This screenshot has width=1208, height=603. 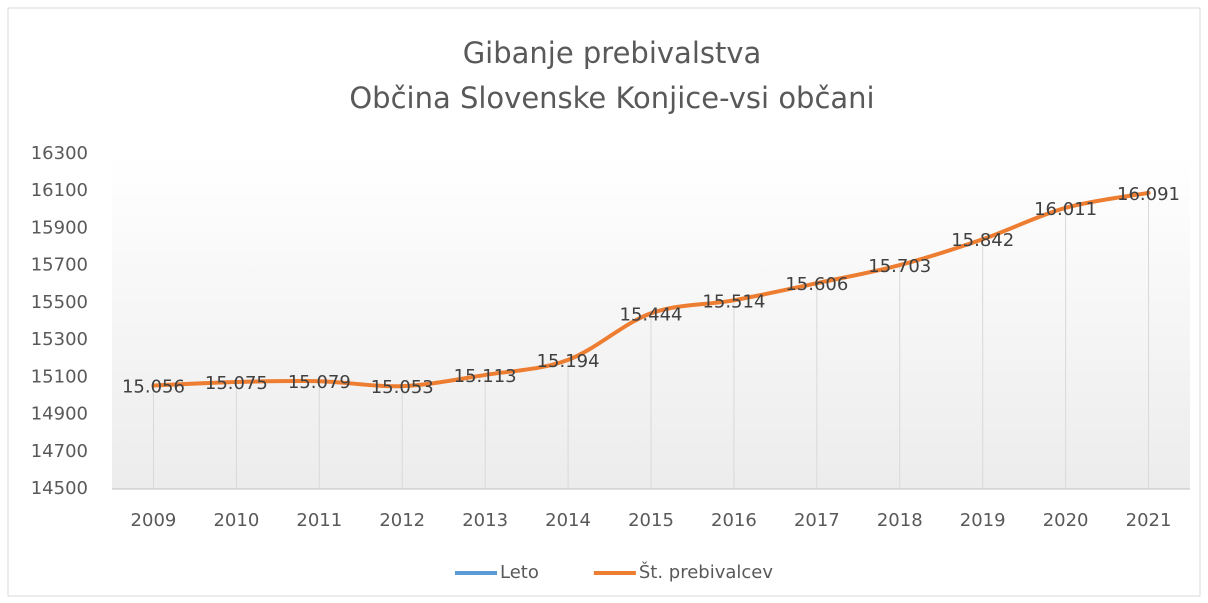 I want to click on y-tick-label: 15900, so click(x=59, y=227).